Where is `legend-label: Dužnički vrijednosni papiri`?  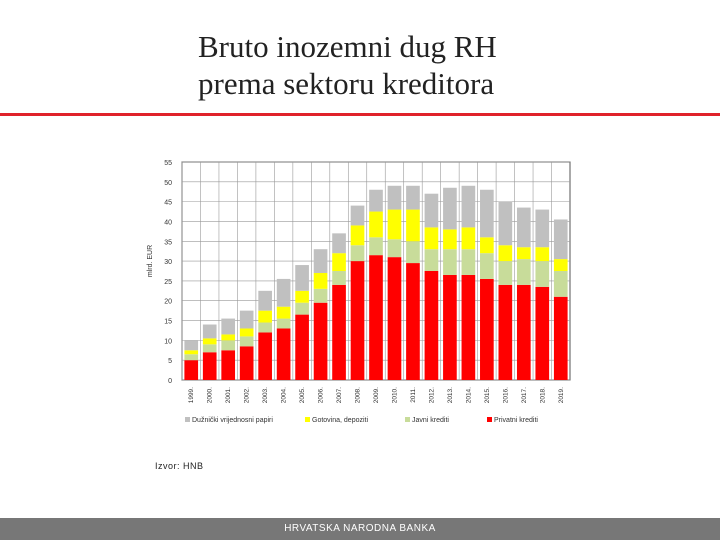
legend-label: Dužnički vrijednosni papiri is located at coordinates (232, 420).